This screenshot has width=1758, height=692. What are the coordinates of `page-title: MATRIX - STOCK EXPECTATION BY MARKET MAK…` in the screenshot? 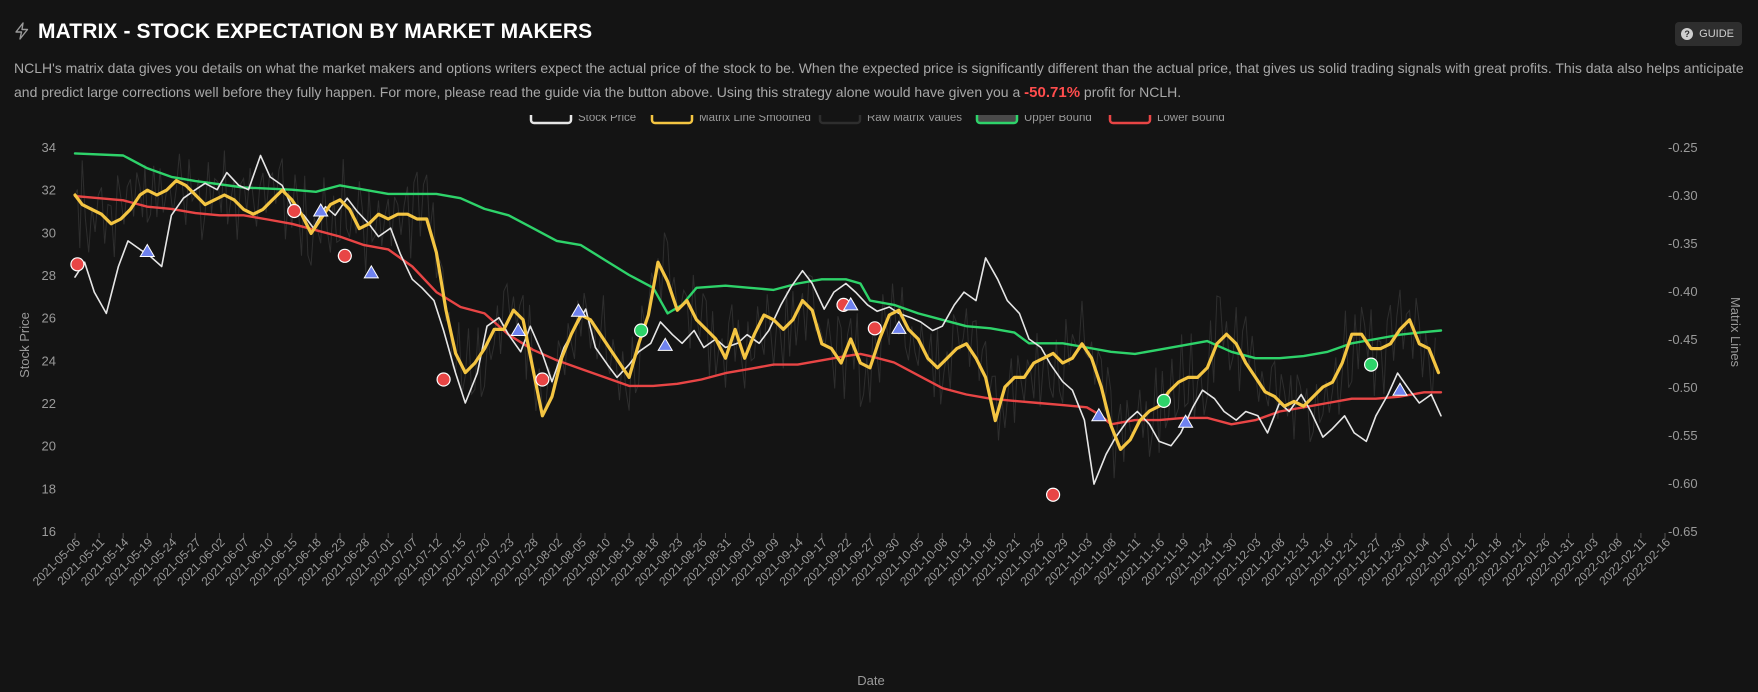 It's located at (315, 31).